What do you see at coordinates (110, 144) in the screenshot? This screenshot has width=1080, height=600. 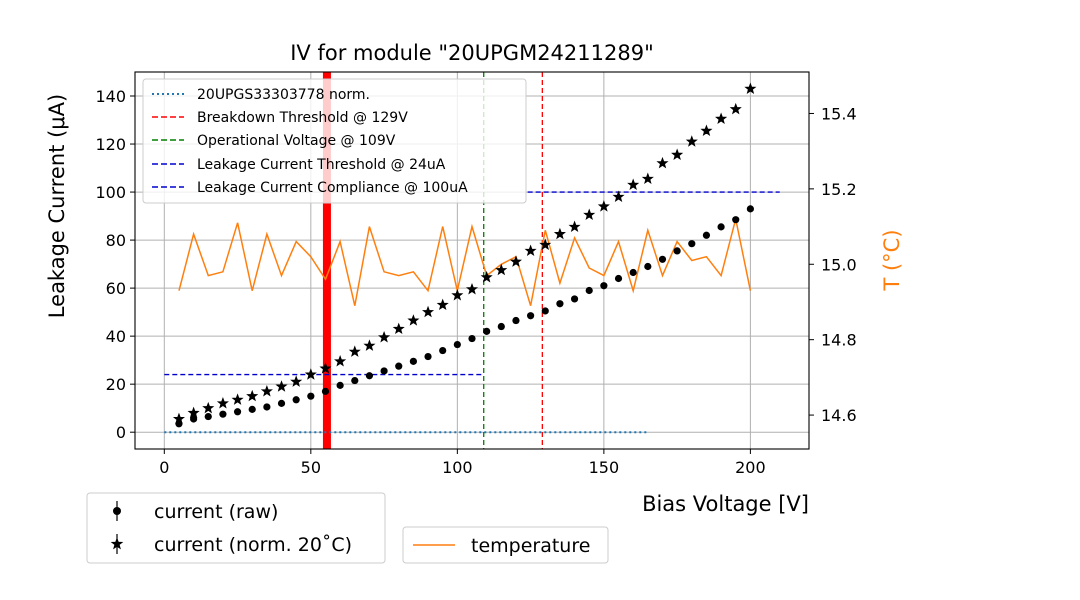 I see `y-tick-label: 120` at bounding box center [110, 144].